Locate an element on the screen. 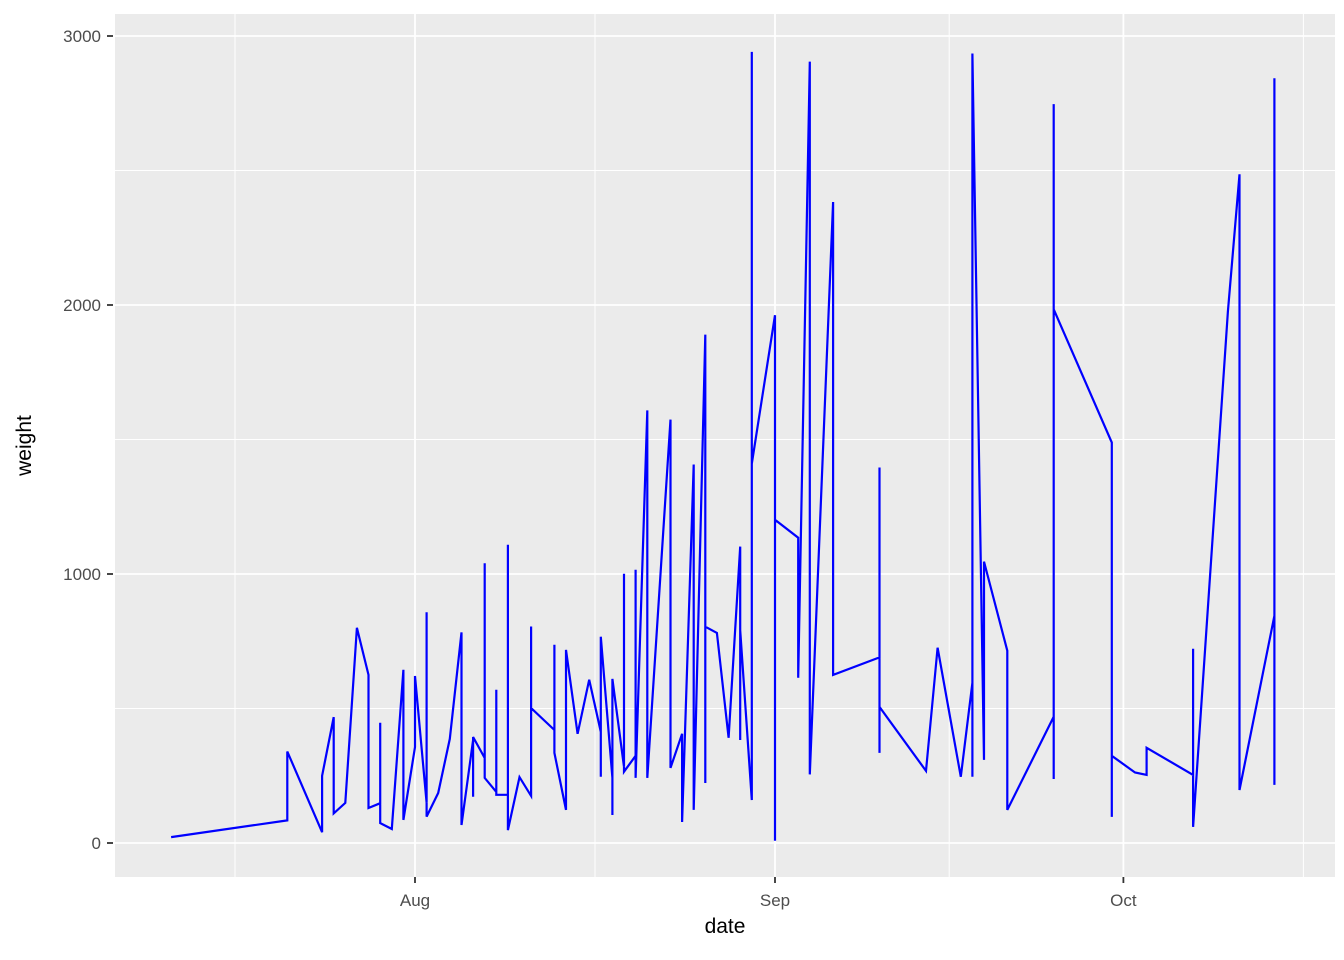 Image resolution: width=1344 pixels, height=960 pixels. y-tick-label: 2000 is located at coordinates (82, 305).